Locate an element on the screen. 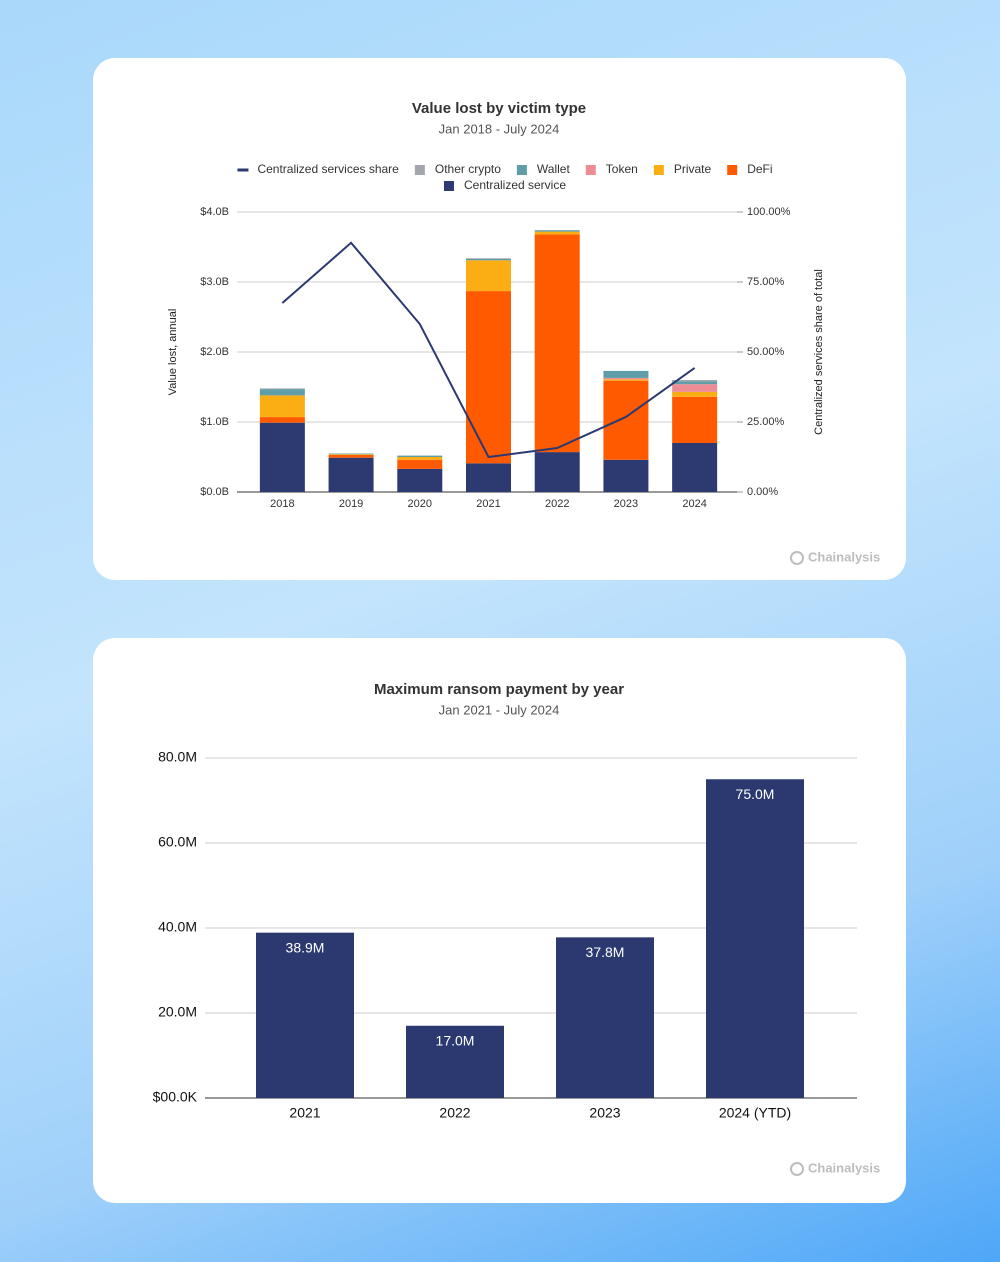  data-label: 37.8M is located at coordinates (605, 952).